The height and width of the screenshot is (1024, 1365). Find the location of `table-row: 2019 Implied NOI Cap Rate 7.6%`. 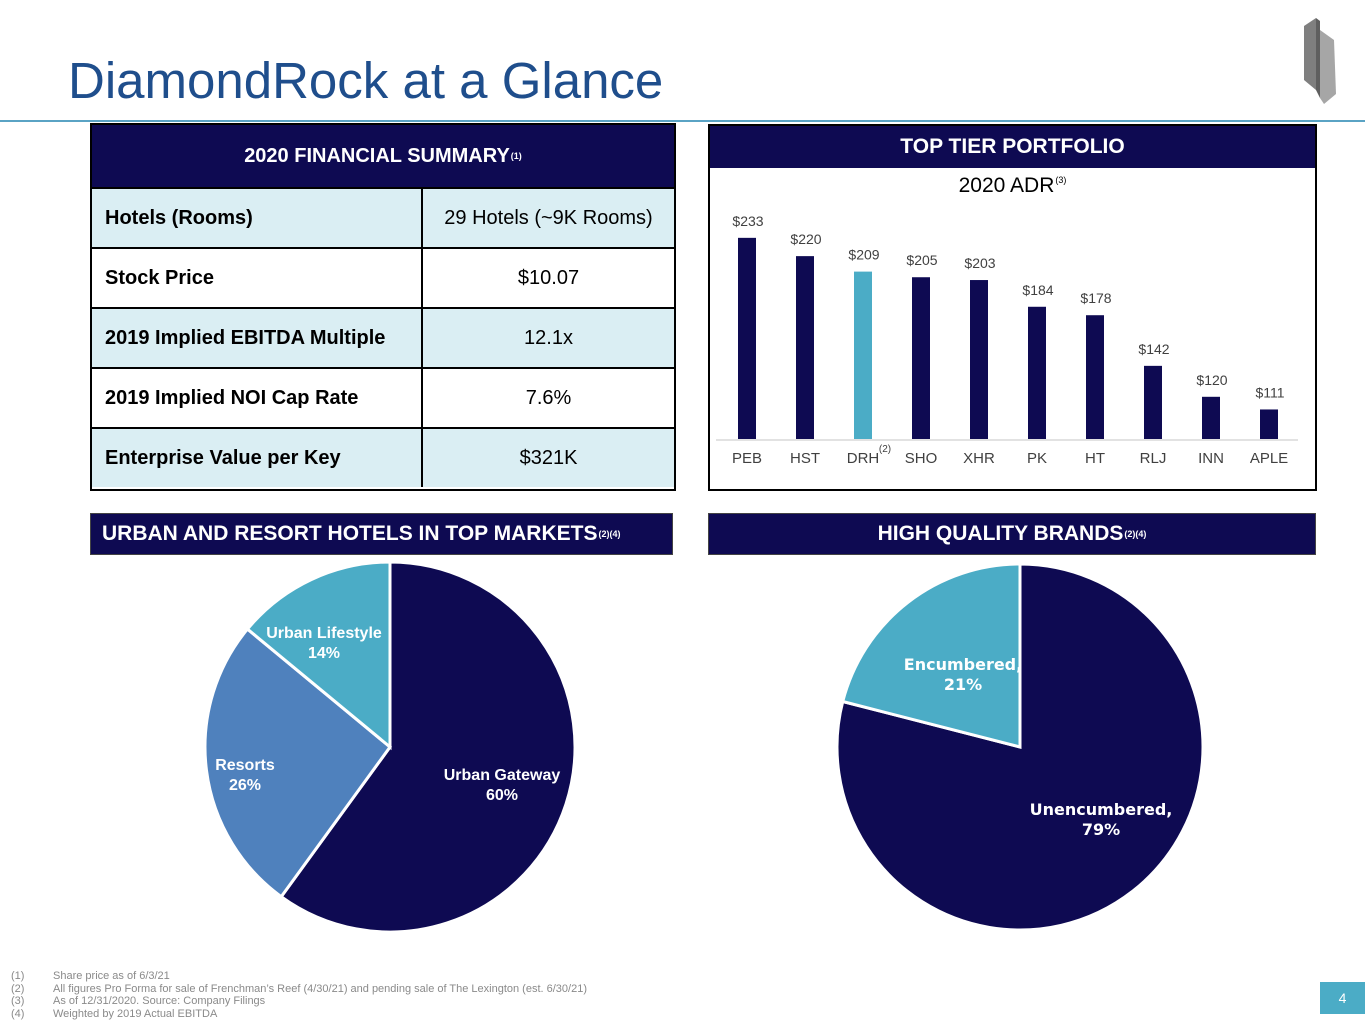

table-row: 2019 Implied NOI Cap Rate 7.6% is located at coordinates (383, 399).